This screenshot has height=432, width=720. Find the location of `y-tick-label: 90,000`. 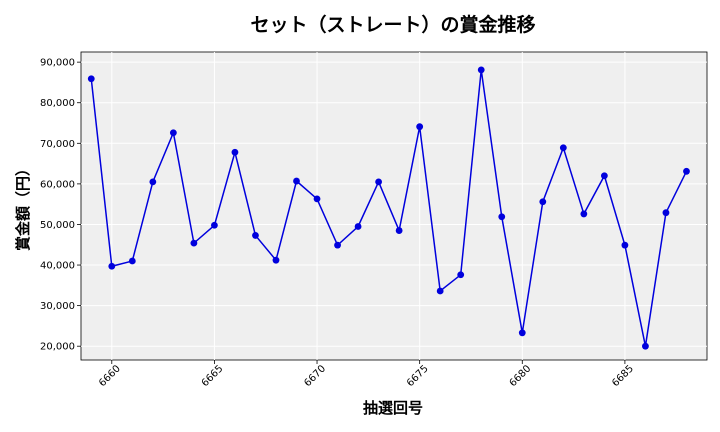

y-tick-label: 90,000 is located at coordinates (57, 63).